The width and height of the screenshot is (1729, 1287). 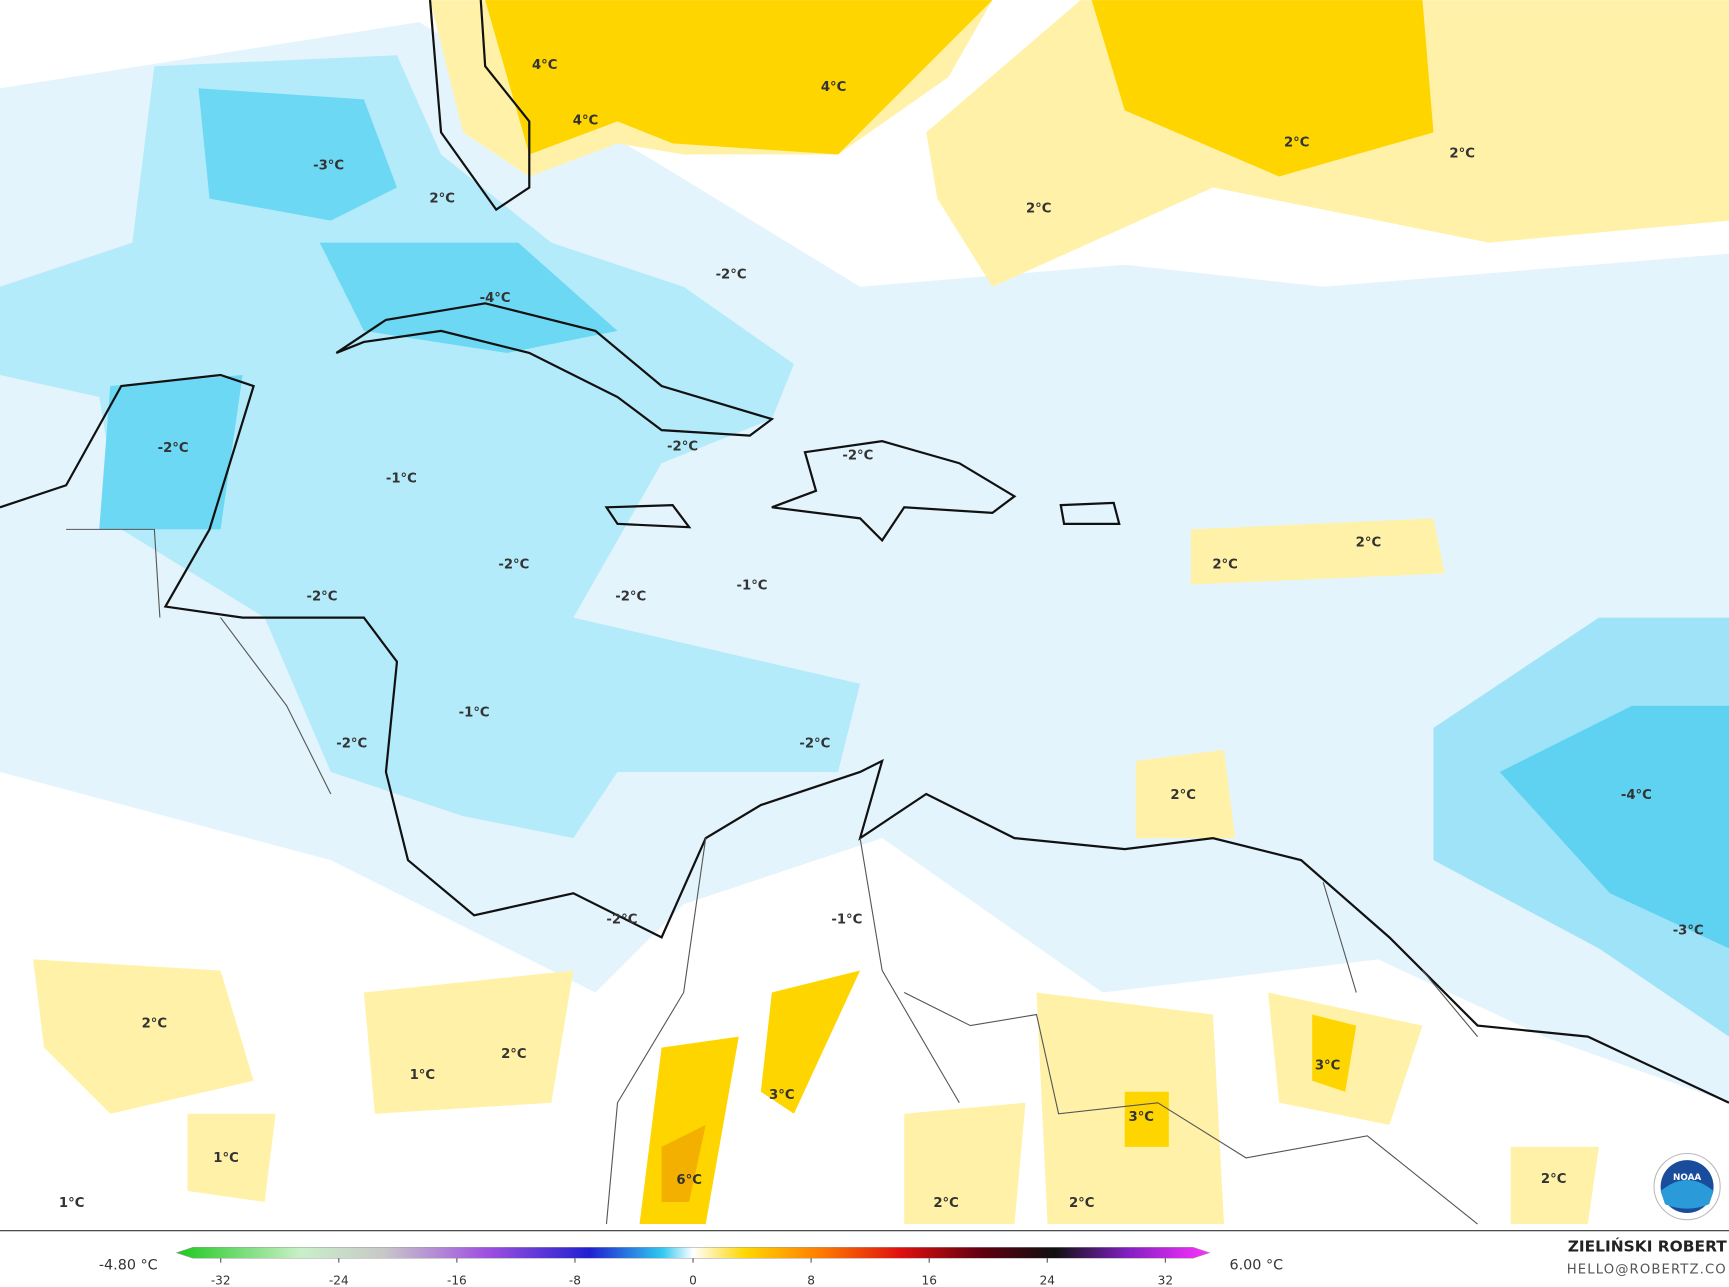 What do you see at coordinates (339, 1280) in the screenshot?
I see `colorbar-tick-label: -24` at bounding box center [339, 1280].